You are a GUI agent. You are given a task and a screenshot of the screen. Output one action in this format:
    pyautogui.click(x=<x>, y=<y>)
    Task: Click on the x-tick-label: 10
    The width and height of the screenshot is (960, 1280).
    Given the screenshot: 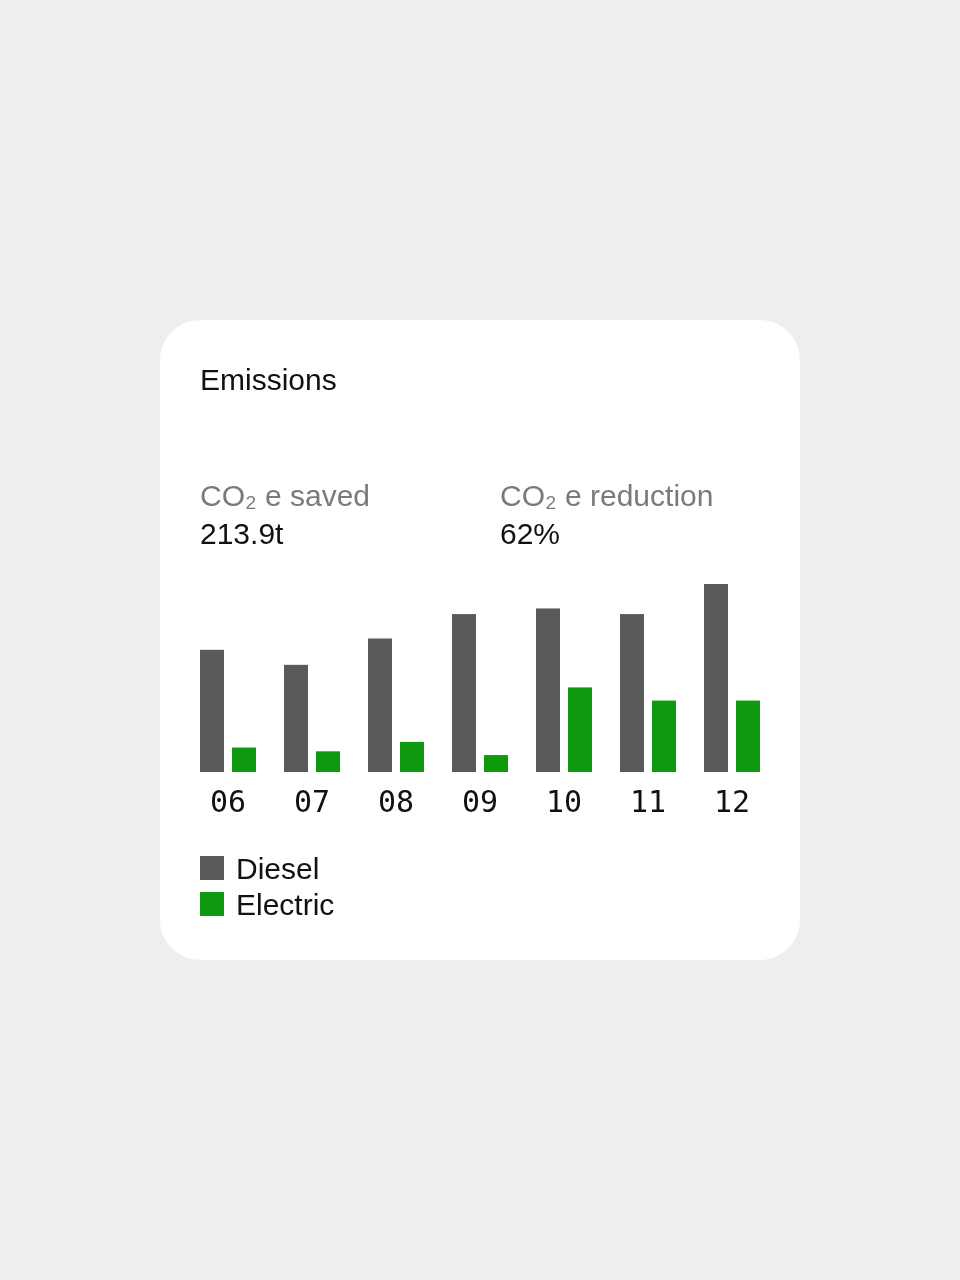 What is the action you would take?
    pyautogui.click(x=564, y=801)
    